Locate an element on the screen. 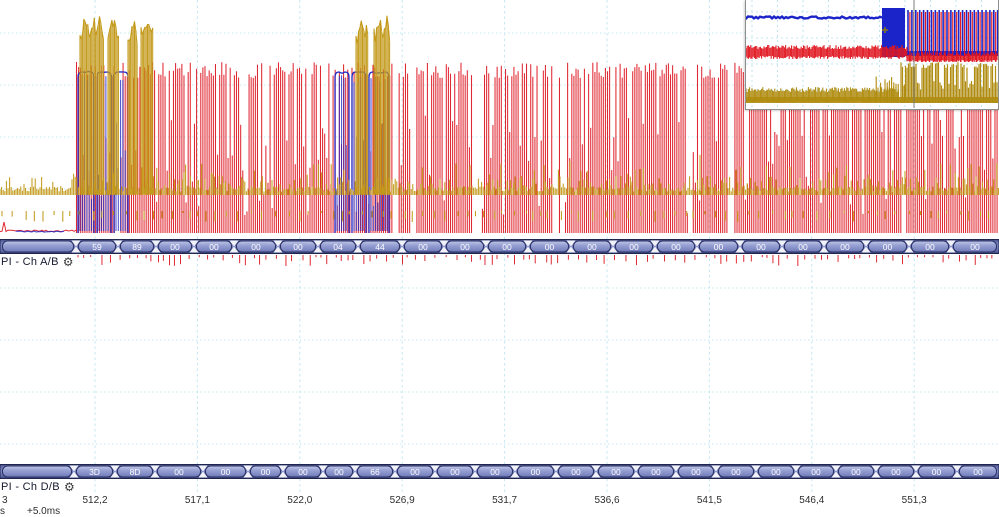  inset-marker is located at coordinates (885, 30).